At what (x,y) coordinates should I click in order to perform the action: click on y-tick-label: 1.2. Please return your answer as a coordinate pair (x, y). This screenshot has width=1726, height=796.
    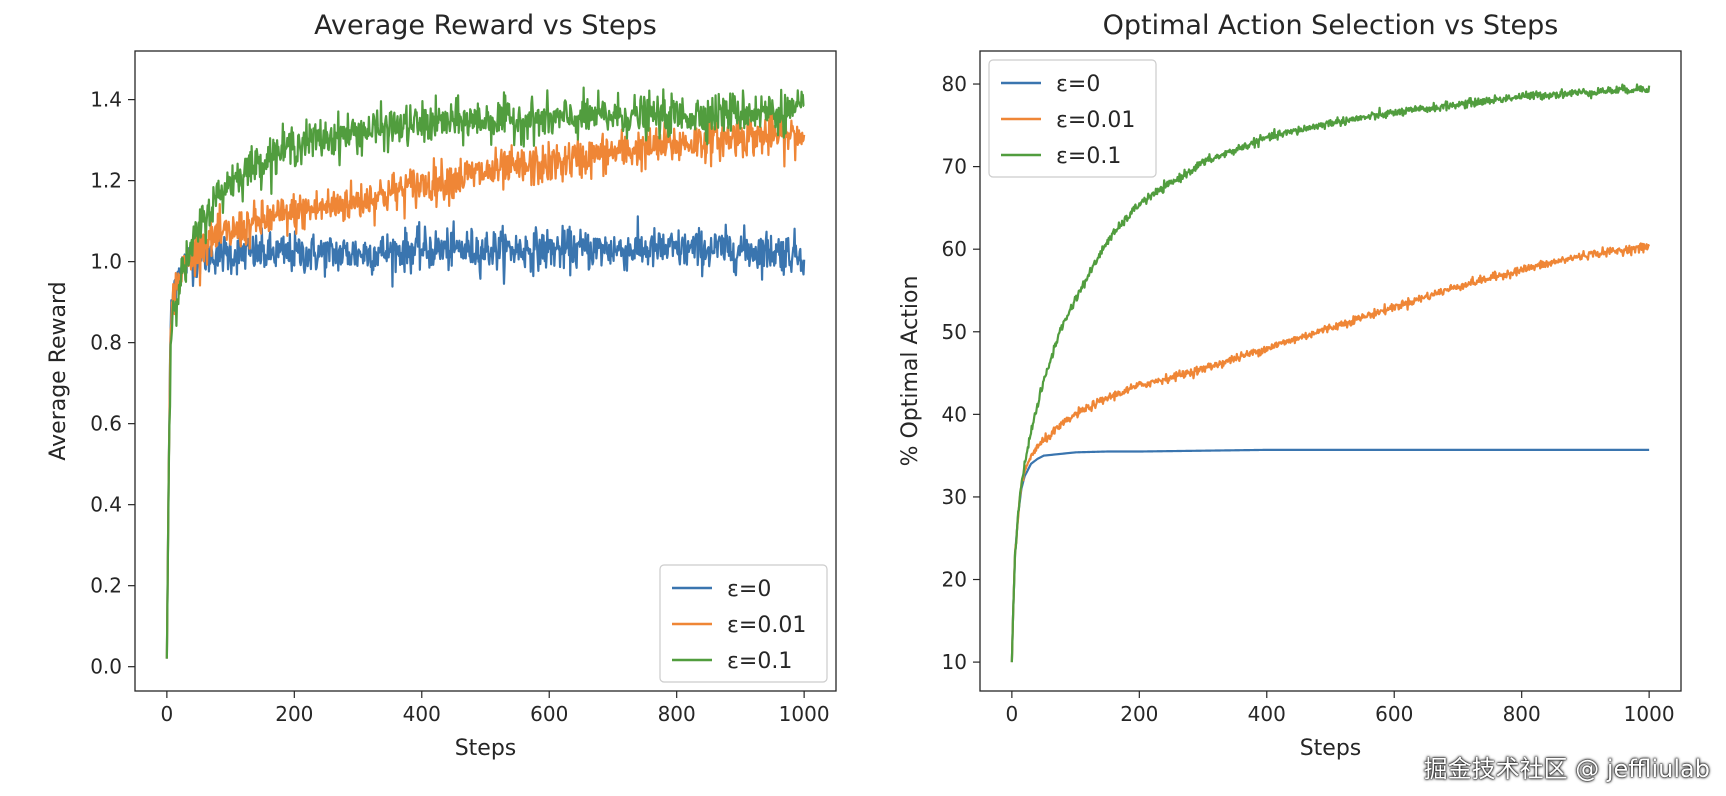
    Looking at the image, I should click on (106, 181).